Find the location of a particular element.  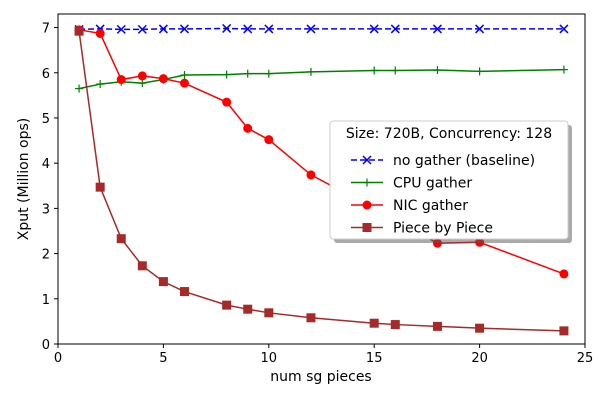

legend-x-marker is located at coordinates (367, 160).